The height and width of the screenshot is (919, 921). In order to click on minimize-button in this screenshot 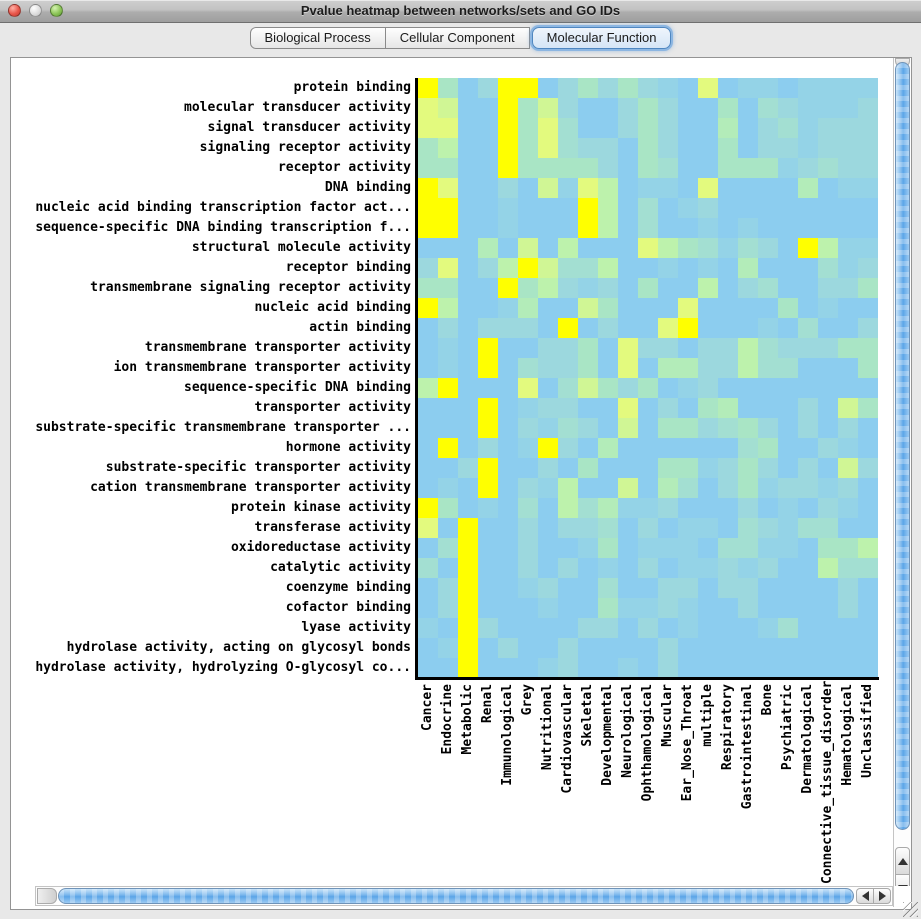, I will do `click(35, 10)`.